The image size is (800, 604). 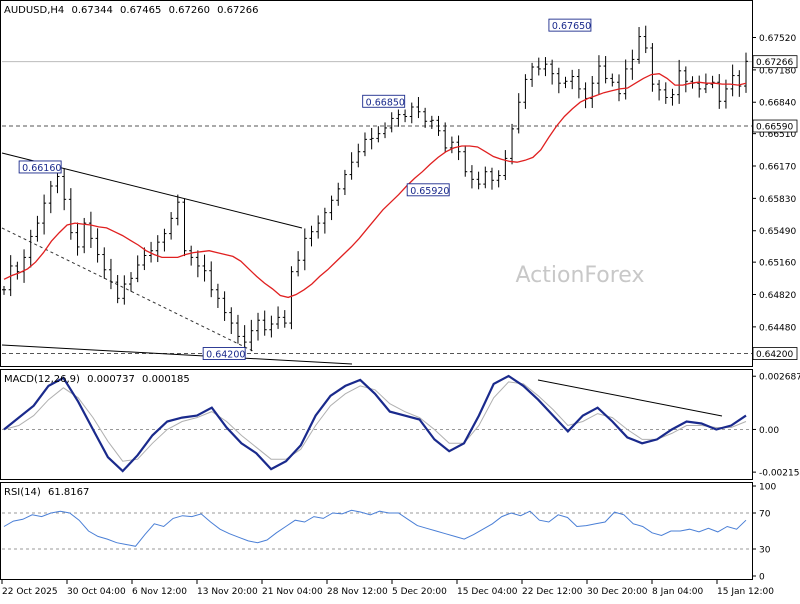 What do you see at coordinates (779, 378) in the screenshot?
I see `macd-tick-label: 0.002687` at bounding box center [779, 378].